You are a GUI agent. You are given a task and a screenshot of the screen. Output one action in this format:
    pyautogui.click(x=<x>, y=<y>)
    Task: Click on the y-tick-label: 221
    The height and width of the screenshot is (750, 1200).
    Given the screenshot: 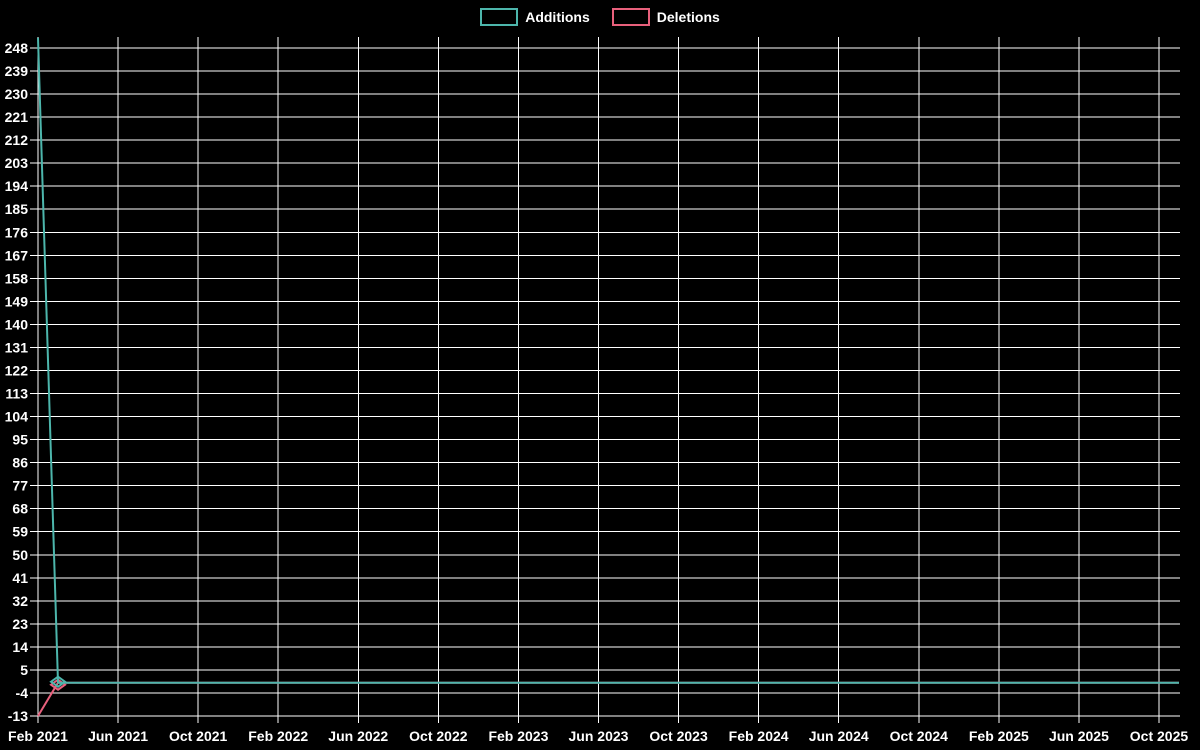 What is the action you would take?
    pyautogui.click(x=17, y=117)
    